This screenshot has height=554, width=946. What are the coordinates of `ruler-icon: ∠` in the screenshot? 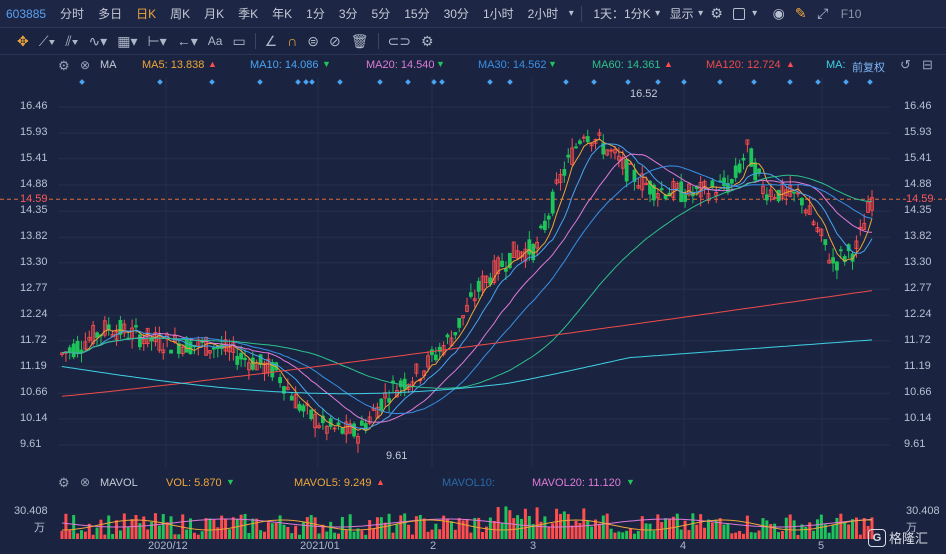 It's located at (271, 40).